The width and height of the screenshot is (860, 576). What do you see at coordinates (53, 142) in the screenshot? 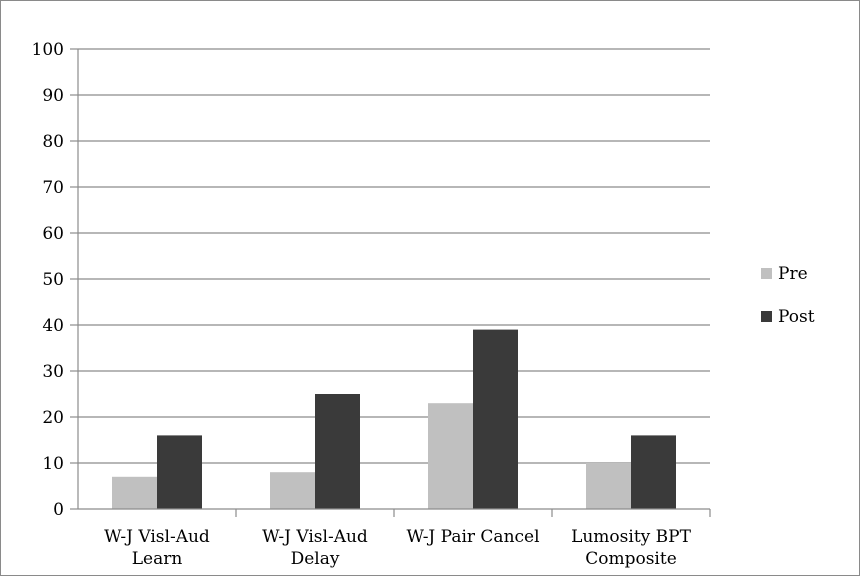
I see `y-tick-label: 80` at bounding box center [53, 142].